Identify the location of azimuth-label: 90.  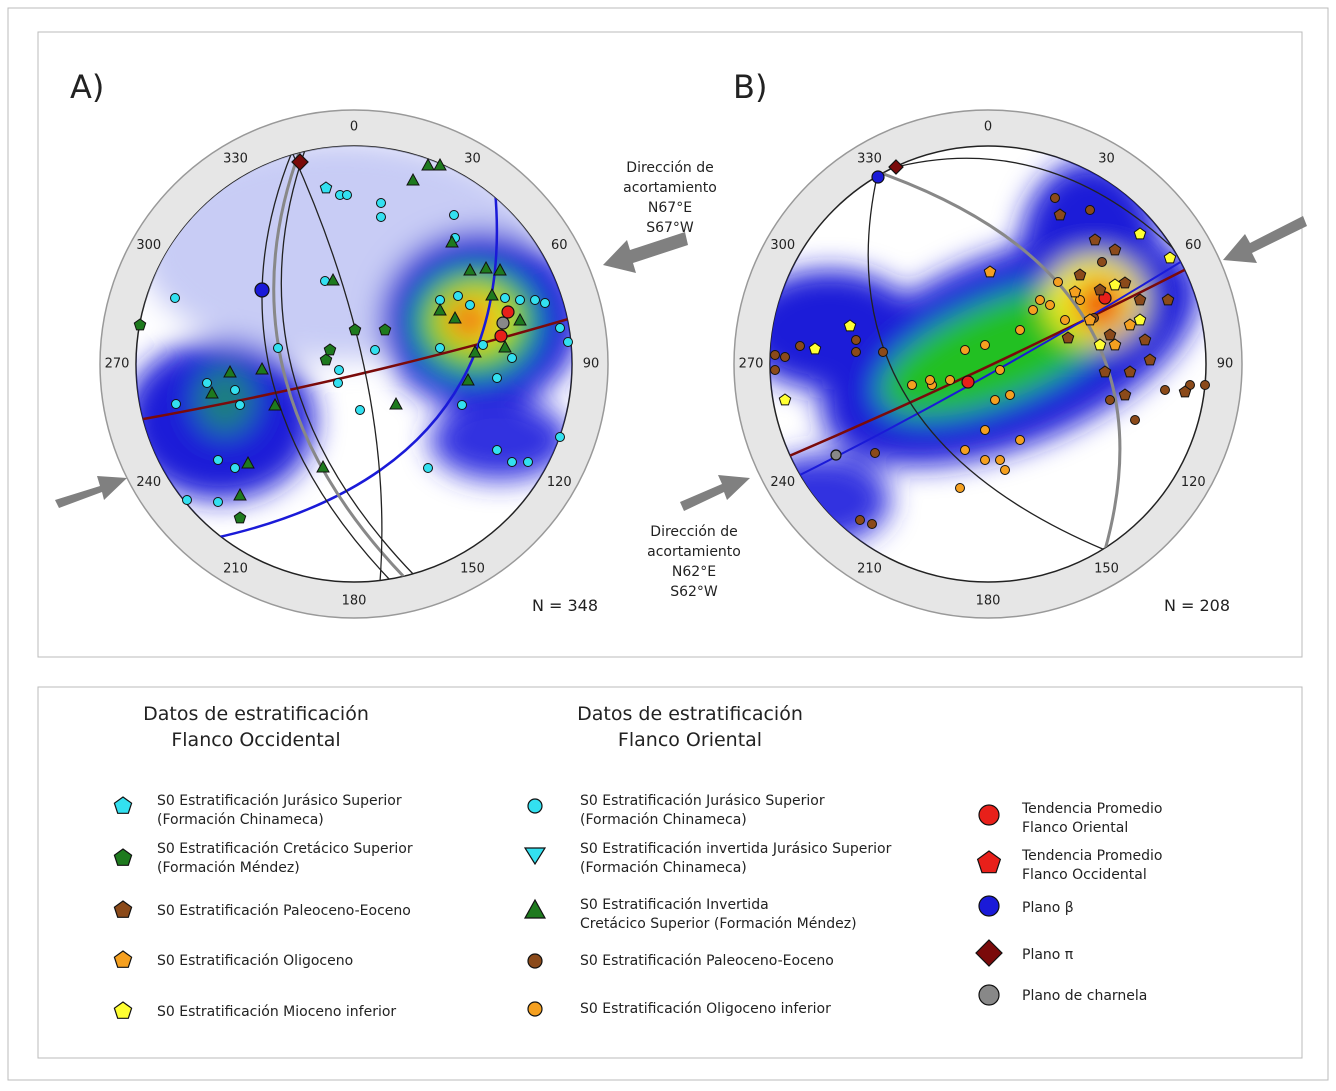
(591, 364).